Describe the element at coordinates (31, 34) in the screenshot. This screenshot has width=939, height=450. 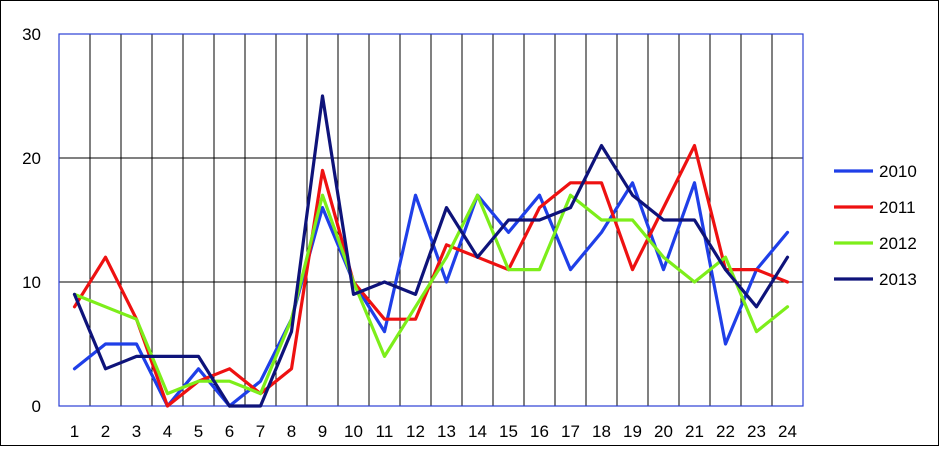
I see `y-tick-label: 30` at that location.